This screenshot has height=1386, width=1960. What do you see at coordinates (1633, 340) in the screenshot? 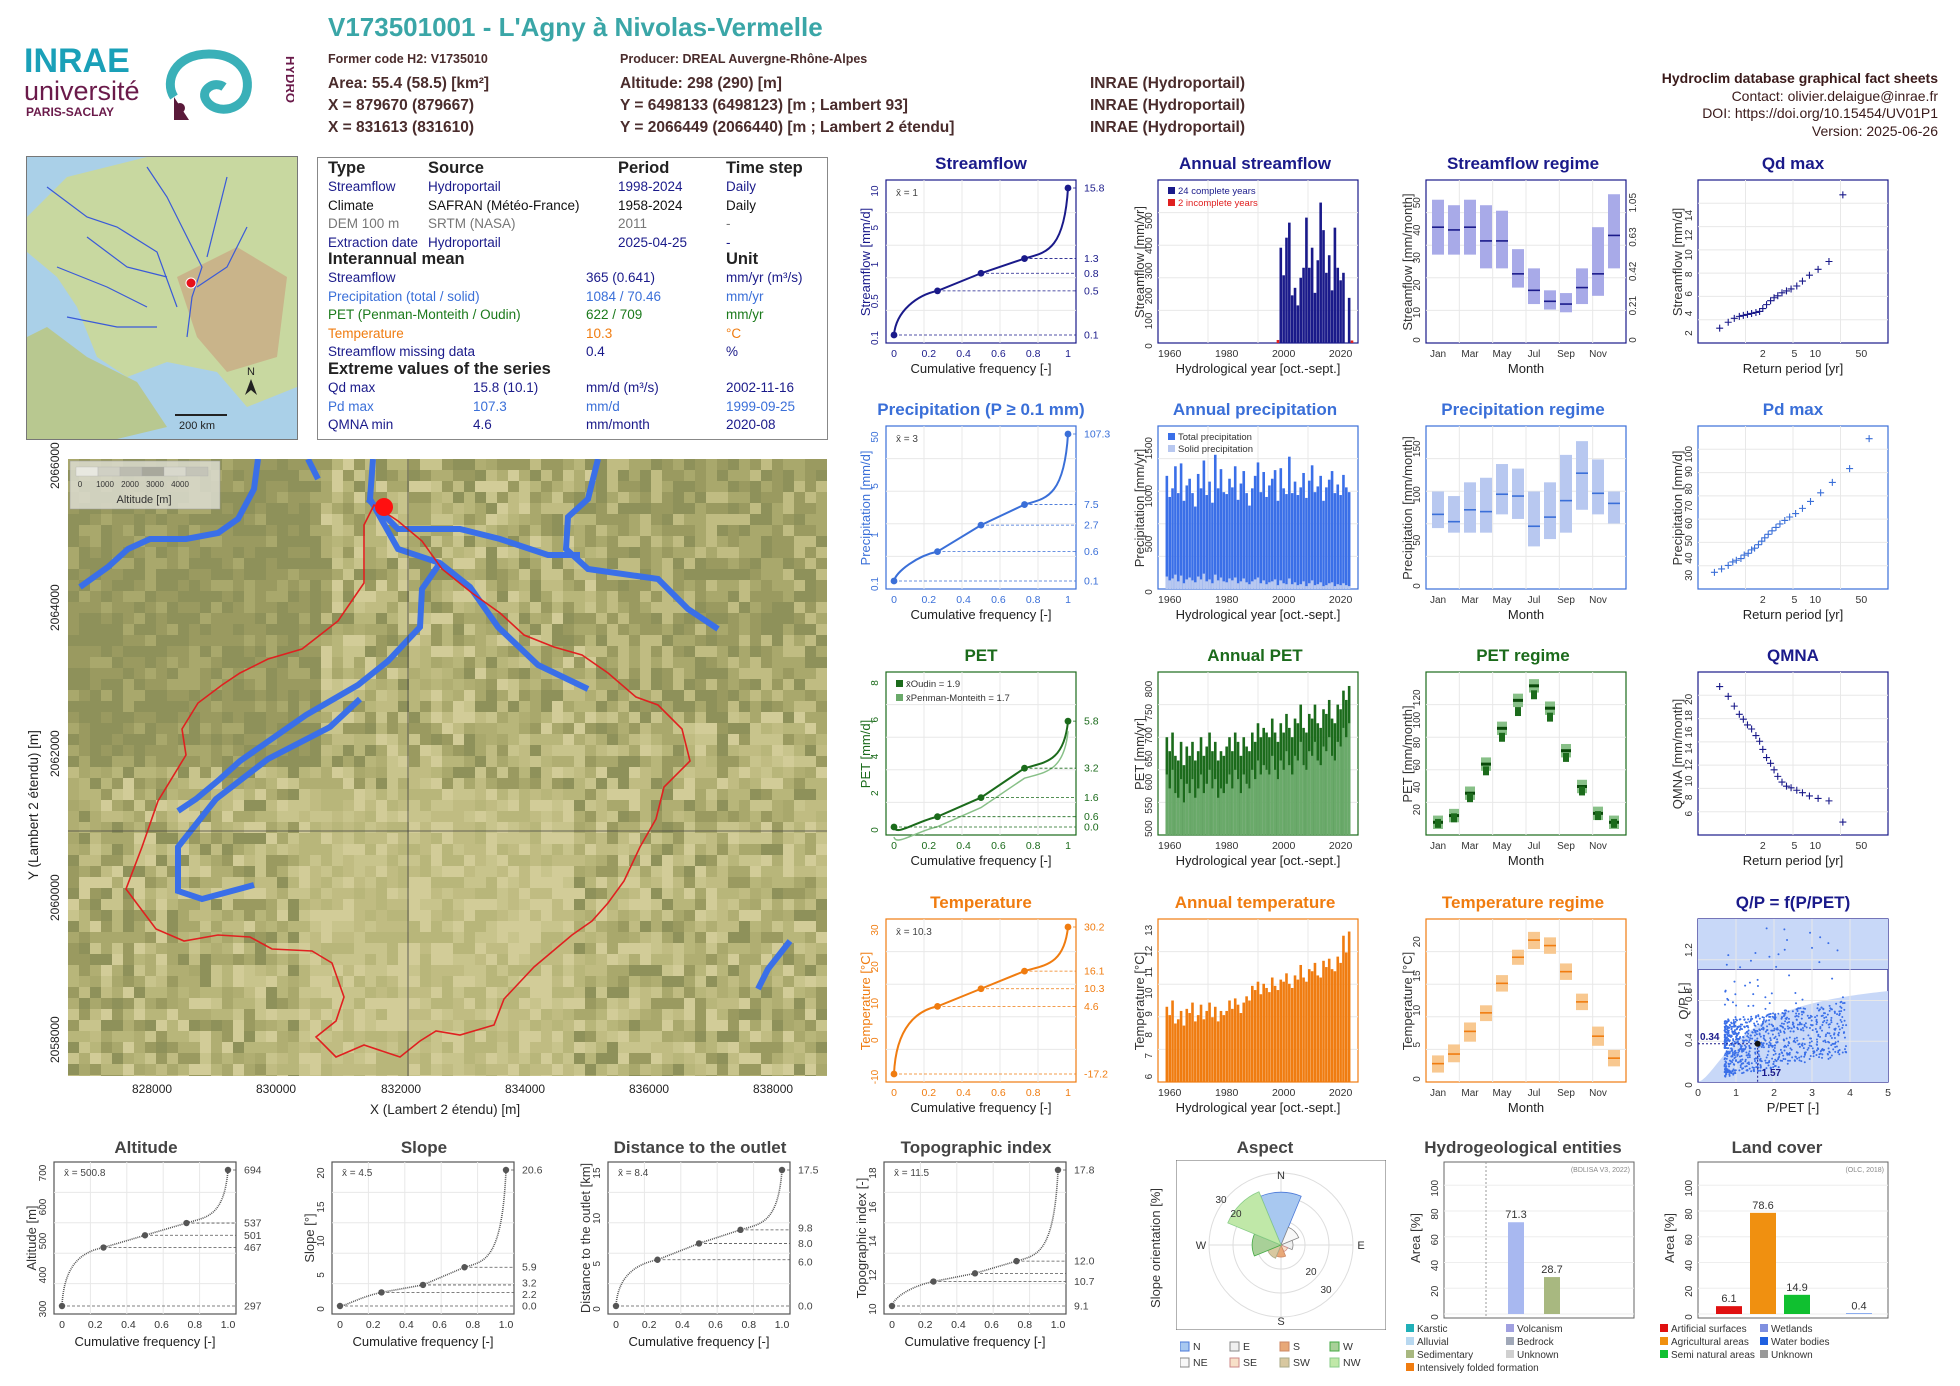
I see `right-tick-label: 0` at bounding box center [1633, 340].